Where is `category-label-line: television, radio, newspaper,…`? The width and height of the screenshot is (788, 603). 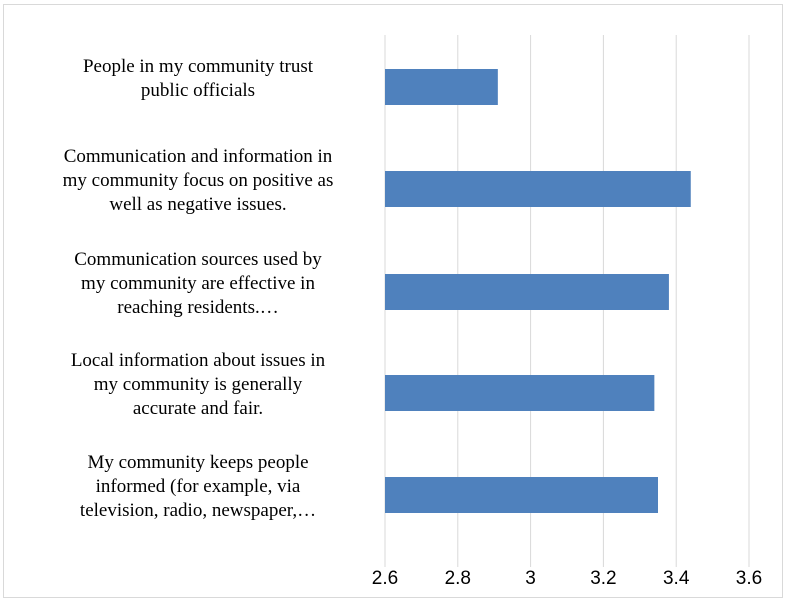 category-label-line: television, radio, newspaper,… is located at coordinates (198, 510).